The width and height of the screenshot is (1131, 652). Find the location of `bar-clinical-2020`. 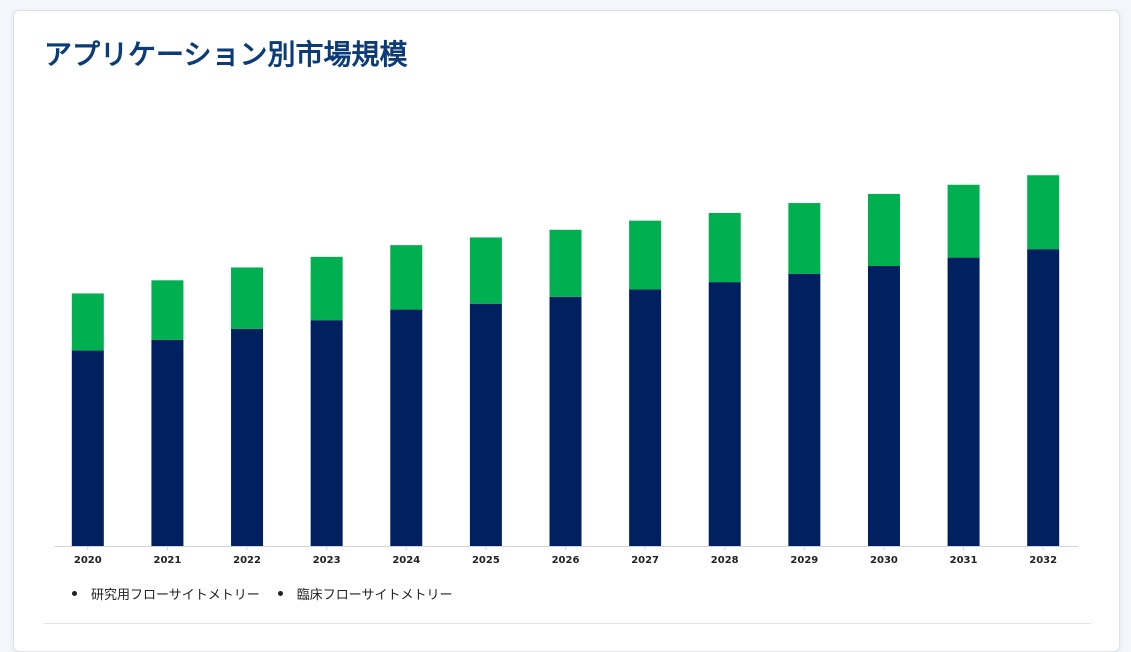

bar-clinical-2020 is located at coordinates (87, 322).